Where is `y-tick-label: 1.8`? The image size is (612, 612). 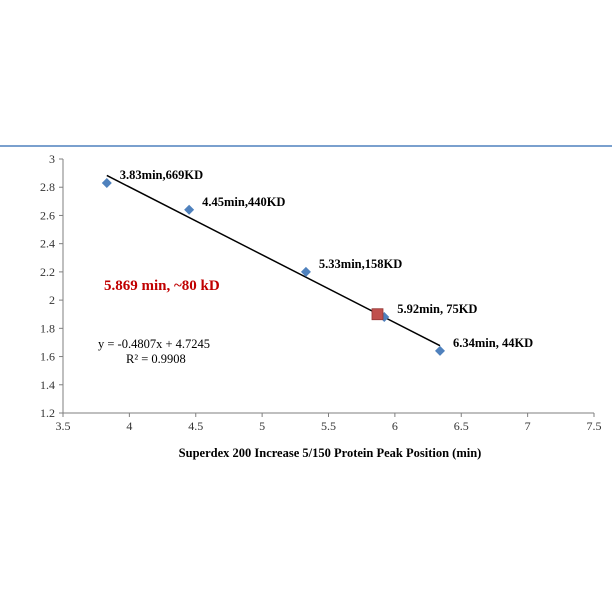 y-tick-label: 1.8 is located at coordinates (47, 328).